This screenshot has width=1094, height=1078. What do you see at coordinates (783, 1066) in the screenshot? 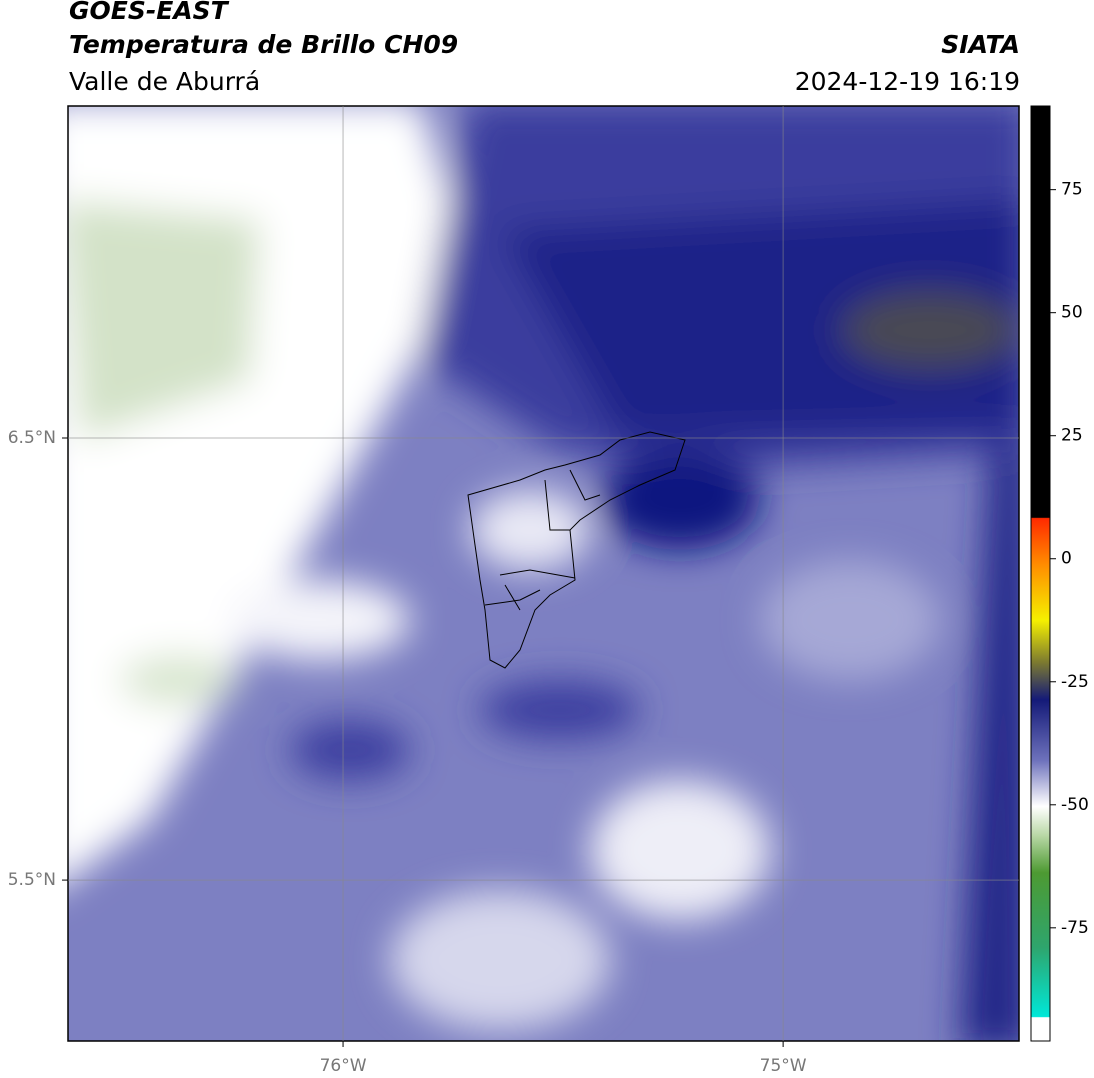
I see `lon-label: 75°W` at bounding box center [783, 1066].